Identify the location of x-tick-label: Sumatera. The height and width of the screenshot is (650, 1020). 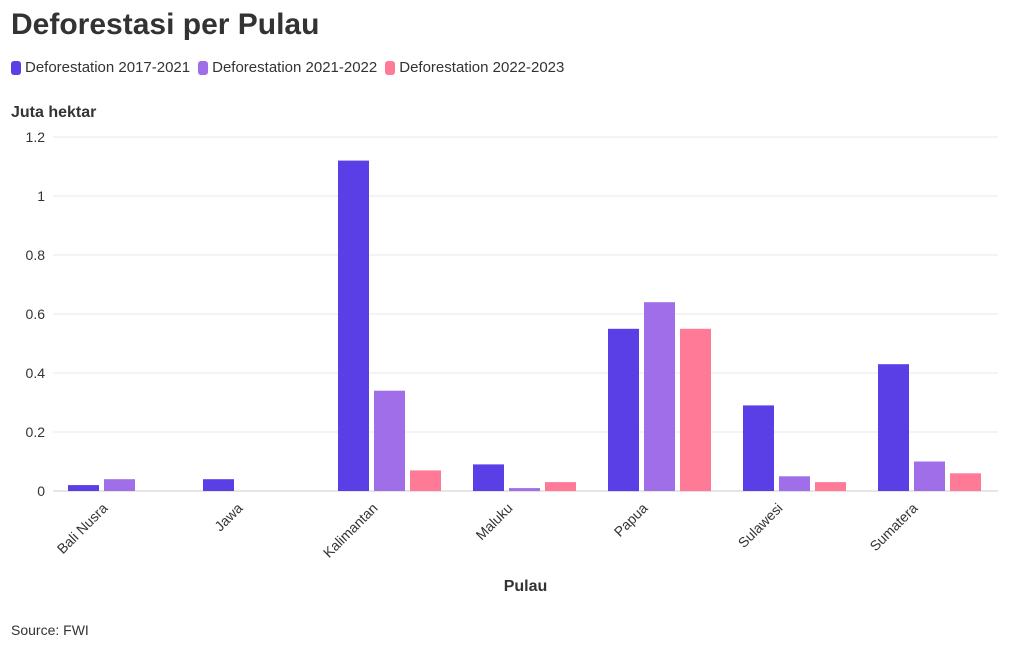
(893, 527).